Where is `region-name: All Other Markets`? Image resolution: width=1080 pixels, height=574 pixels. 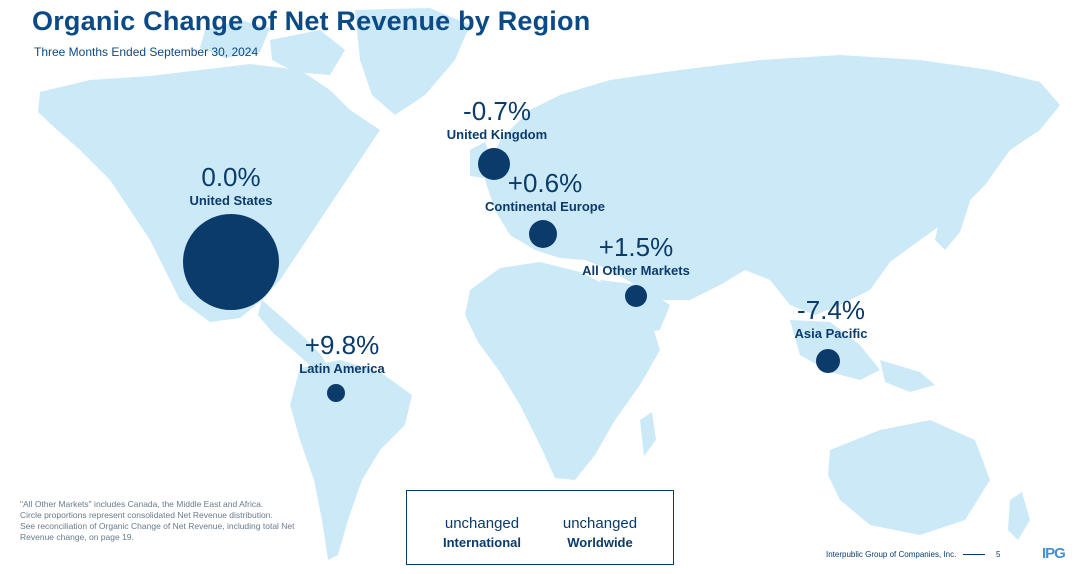
region-name: All Other Markets is located at coordinates (636, 270).